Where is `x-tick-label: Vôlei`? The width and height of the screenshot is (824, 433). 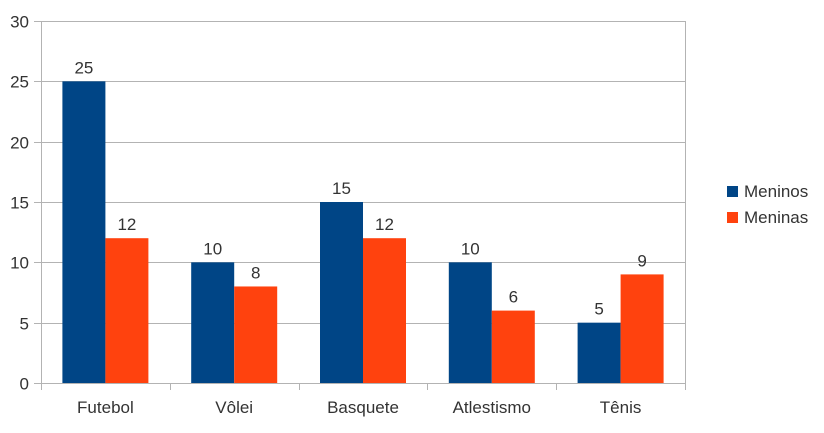 x-tick-label: Vôlei is located at coordinates (234, 407).